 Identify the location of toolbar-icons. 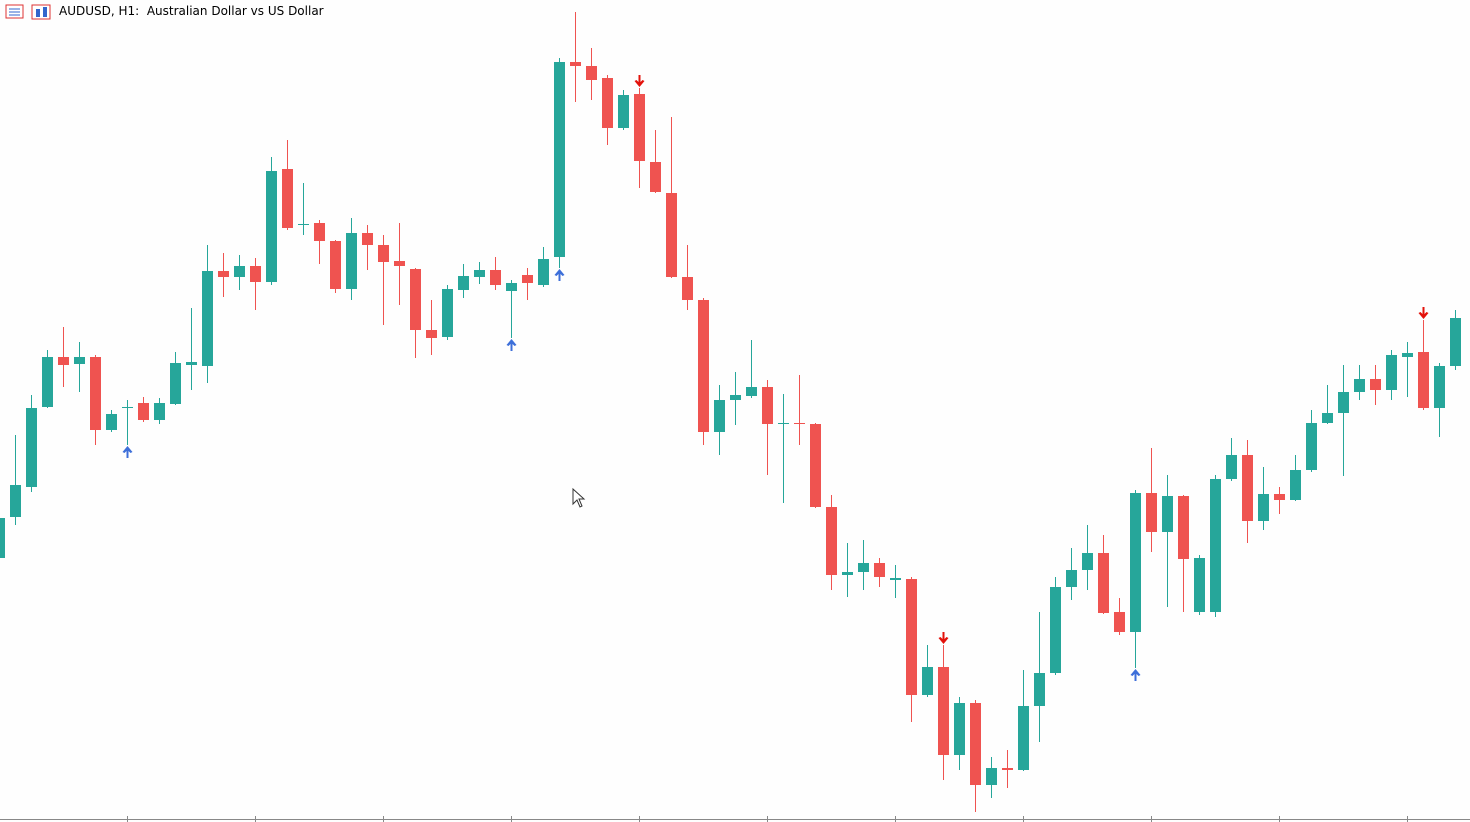
(28, 12).